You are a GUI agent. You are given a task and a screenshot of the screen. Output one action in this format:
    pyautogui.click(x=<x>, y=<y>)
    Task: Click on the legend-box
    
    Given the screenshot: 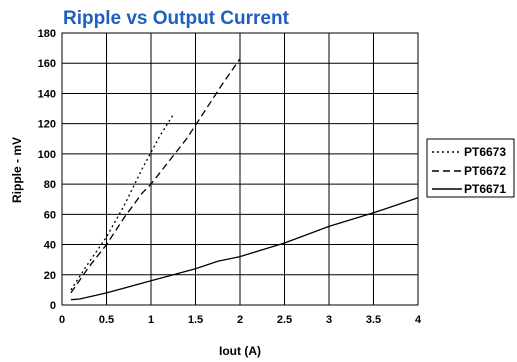 What is the action you would take?
    pyautogui.click(x=470, y=168)
    